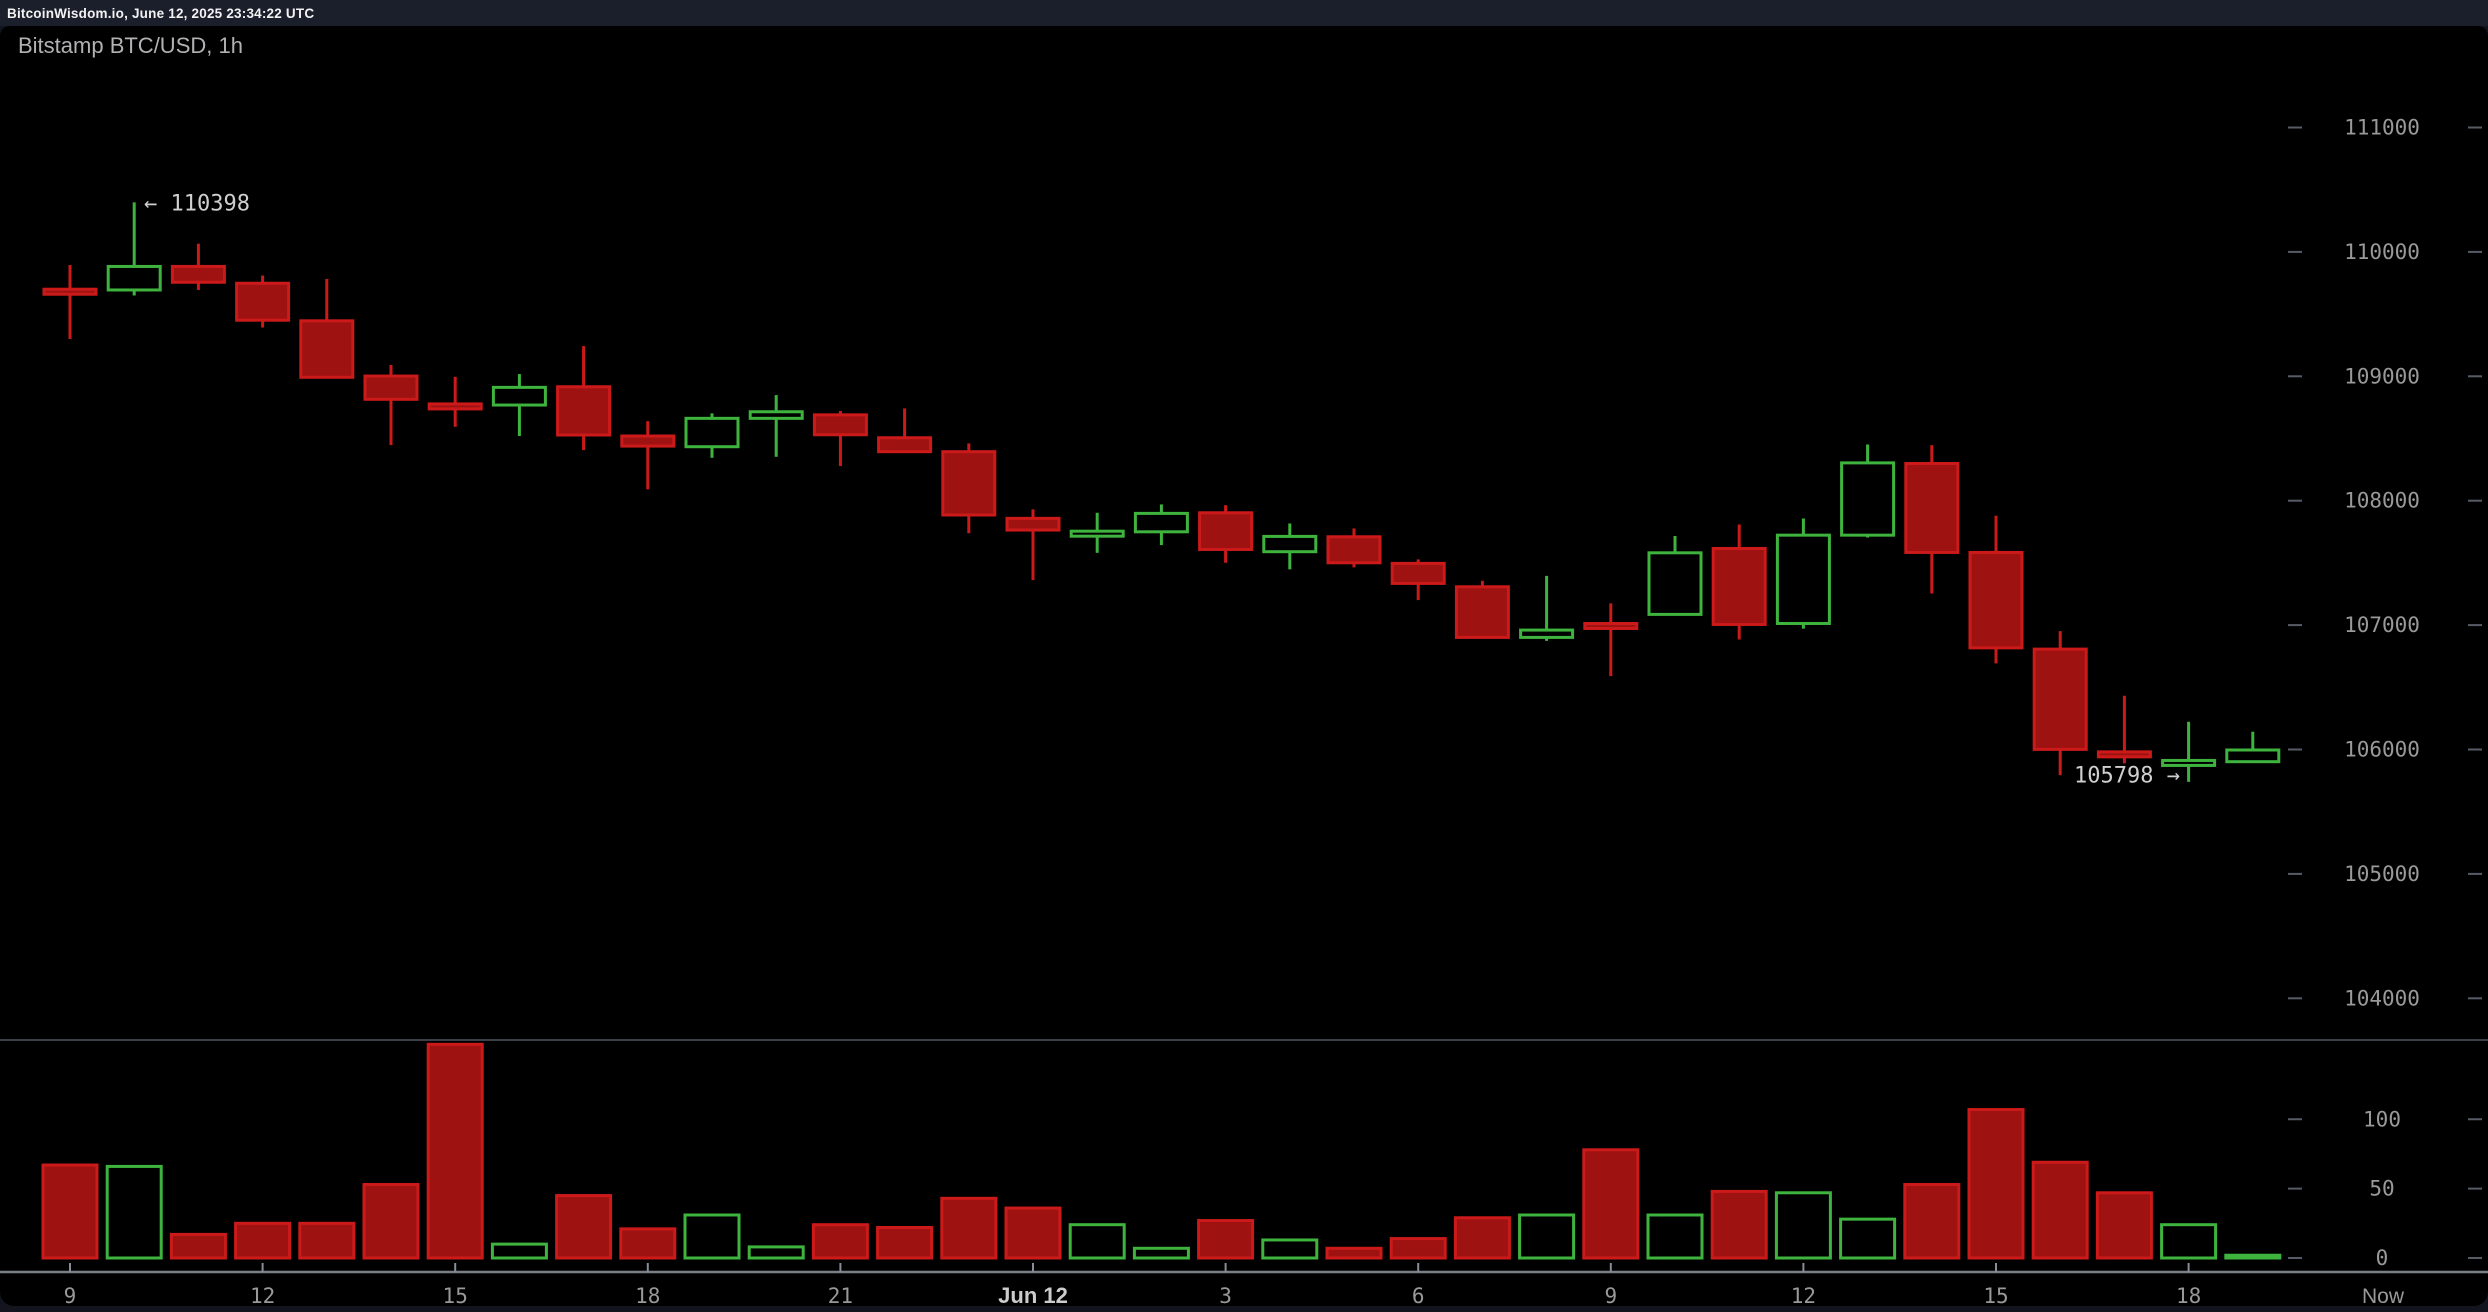 The height and width of the screenshot is (1312, 2488). I want to click on session-high-annotation: ← 110398, so click(197, 203).